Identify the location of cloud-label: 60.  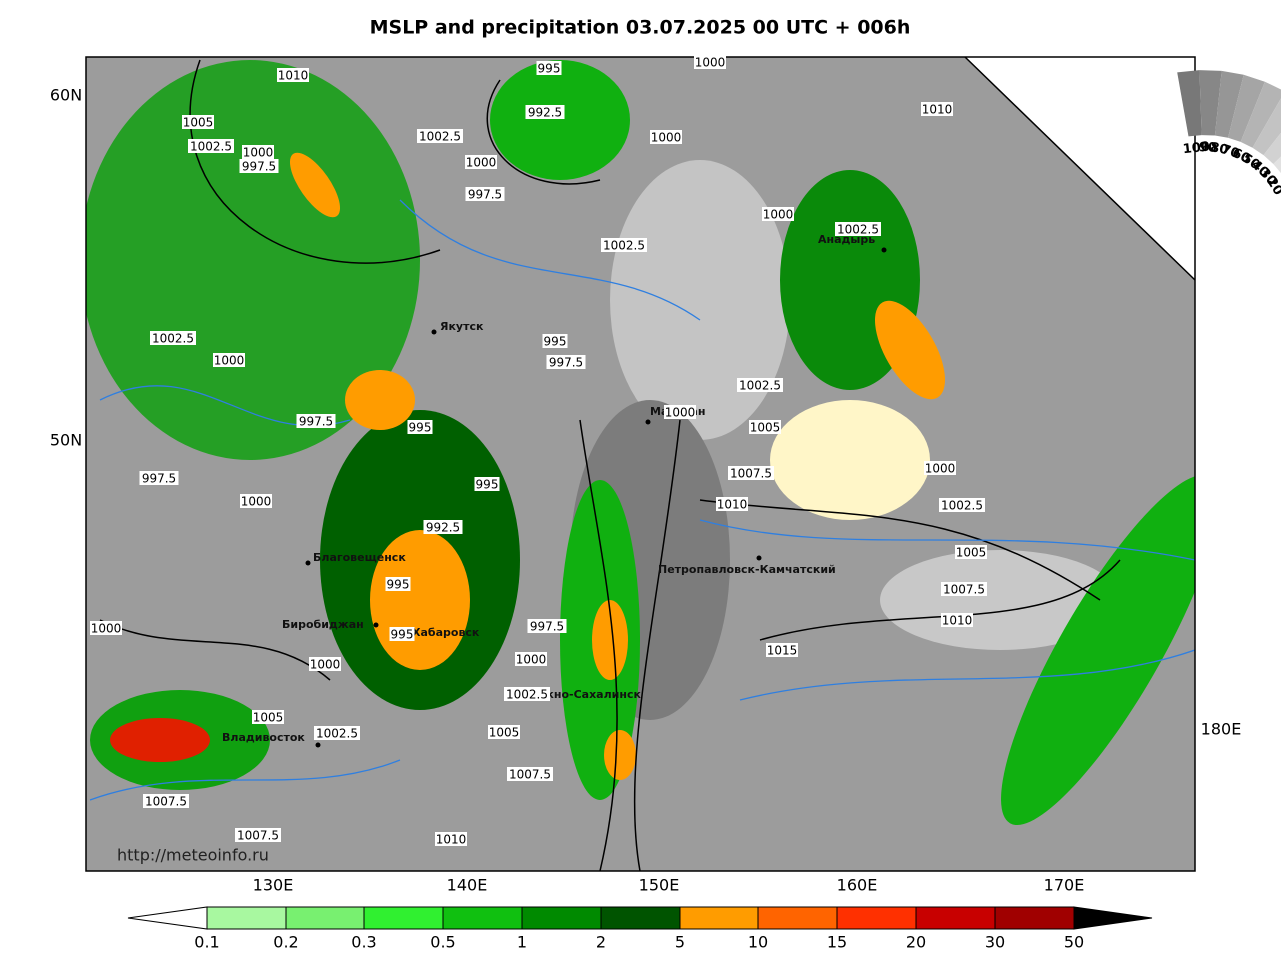
(1240, 156).